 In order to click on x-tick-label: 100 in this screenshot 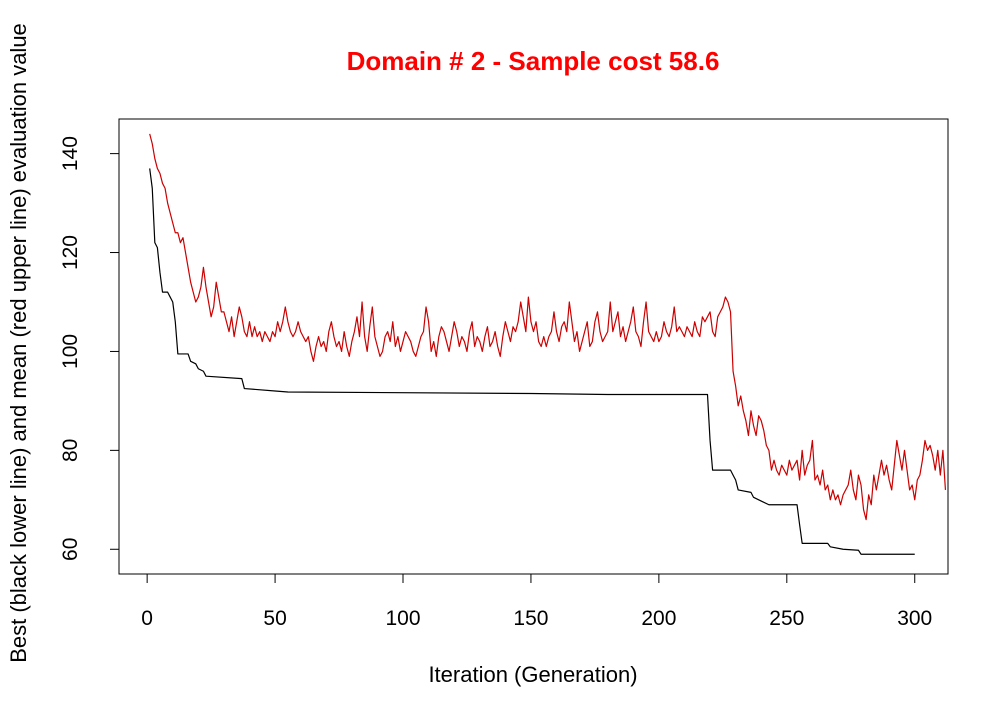, I will do `click(402, 618)`.